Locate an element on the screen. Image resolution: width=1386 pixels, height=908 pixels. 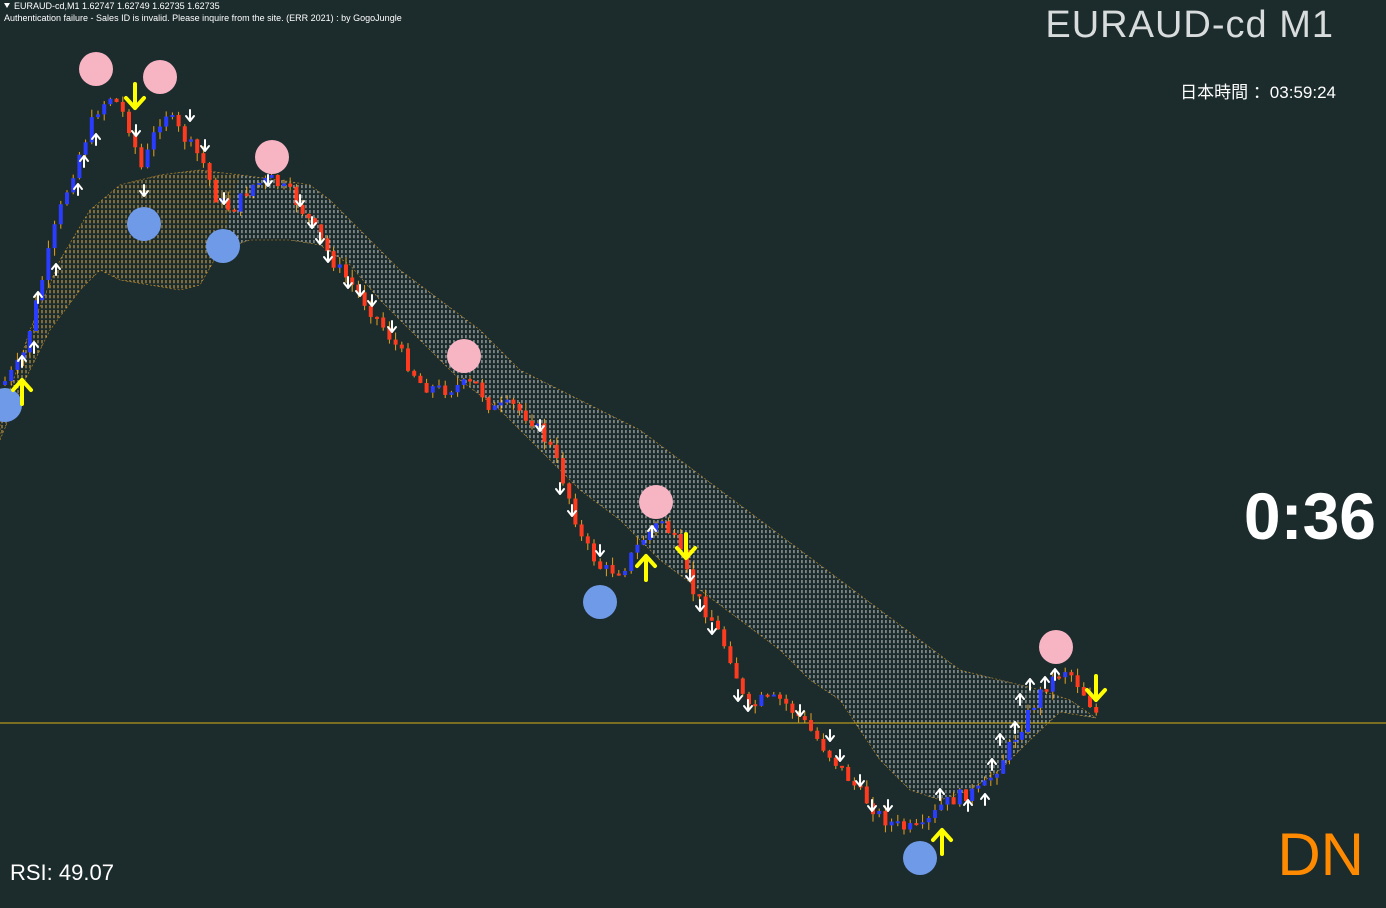
yellow-down-arrow-icon is located at coordinates (686, 546).